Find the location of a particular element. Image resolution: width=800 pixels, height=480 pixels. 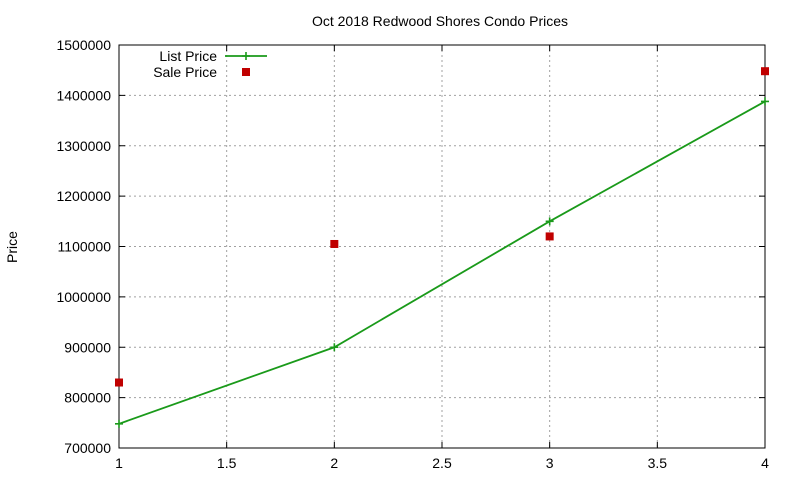

y-tick-label: 1300000 is located at coordinates (83, 146).